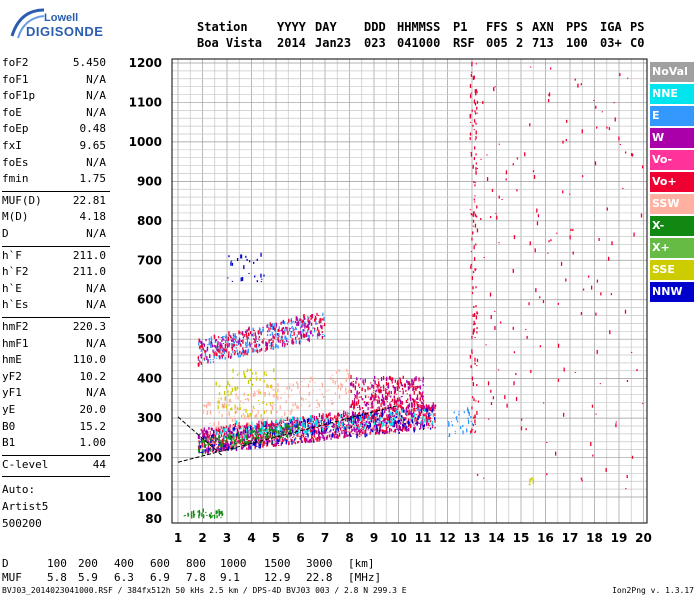  Describe the element at coordinates (12, 145) in the screenshot. I see `param-label: fxI` at that location.